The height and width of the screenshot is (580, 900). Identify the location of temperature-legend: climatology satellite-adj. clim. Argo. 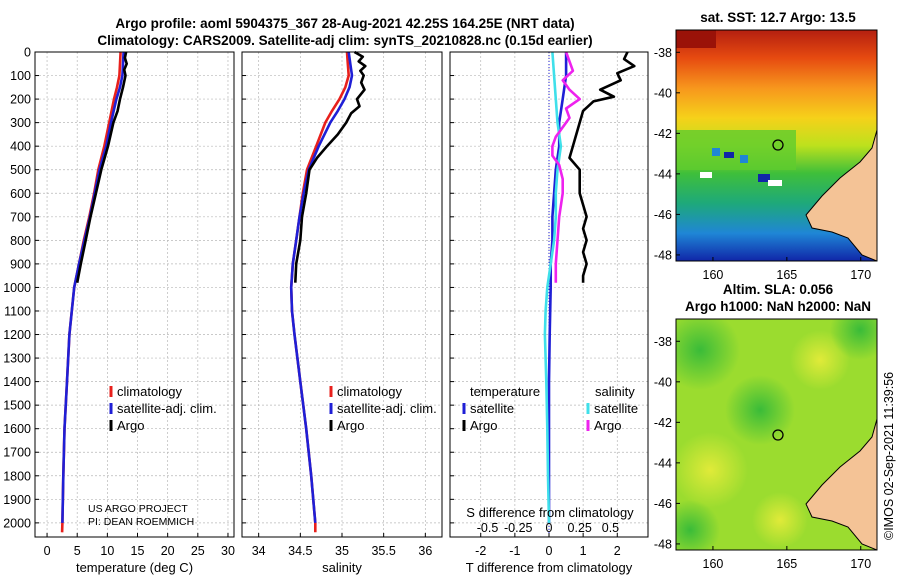
(163, 408).